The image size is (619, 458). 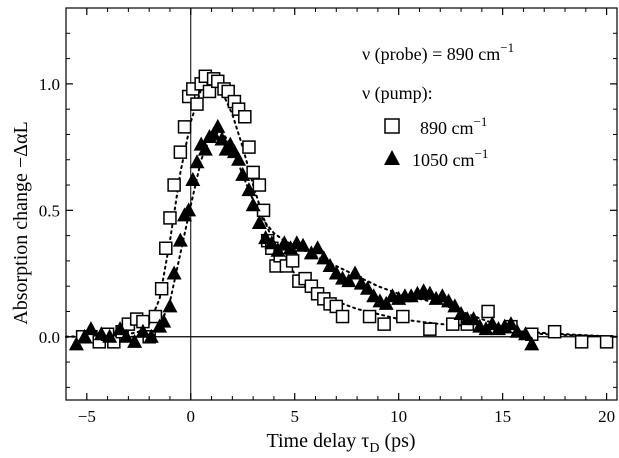 What do you see at coordinates (438, 52) in the screenshot?
I see `legend-probe-line: ν (probe) = 890 cm−1` at bounding box center [438, 52].